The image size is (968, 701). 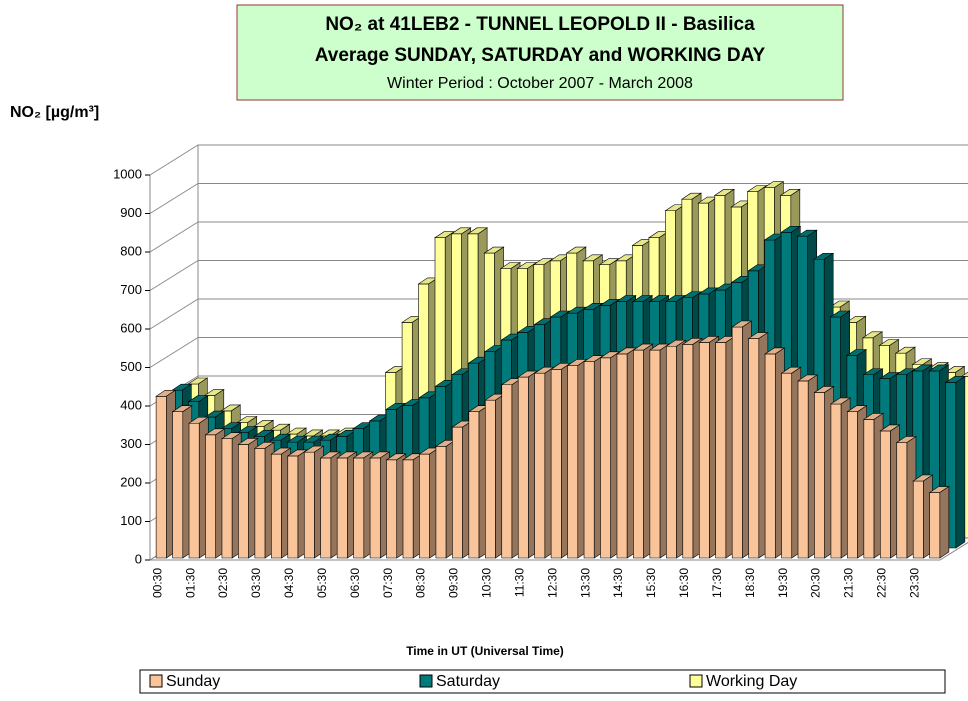 I want to click on x-tick-label: 13:30, so click(x=585, y=583).